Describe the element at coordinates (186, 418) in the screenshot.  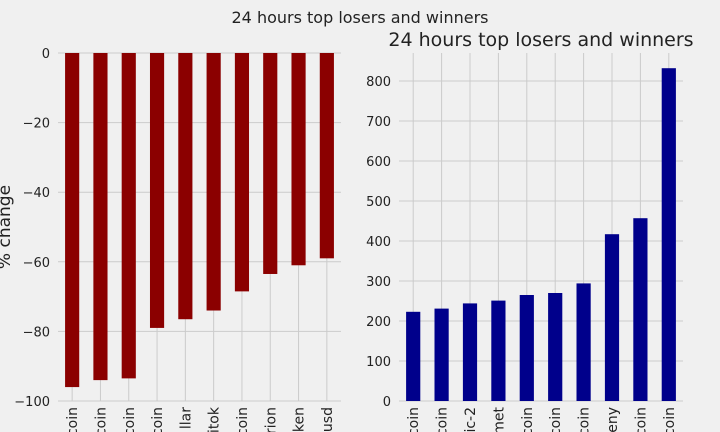
I see `left-x-tick-label: llar` at that location.